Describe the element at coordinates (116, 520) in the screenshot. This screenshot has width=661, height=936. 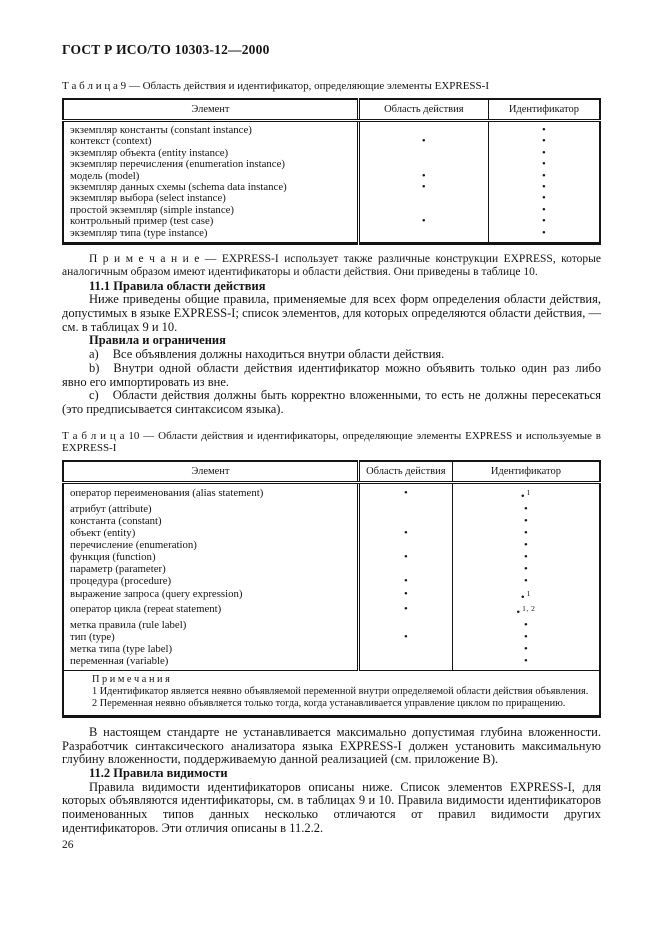
I see `element-name-cell: константа (constant)` at that location.